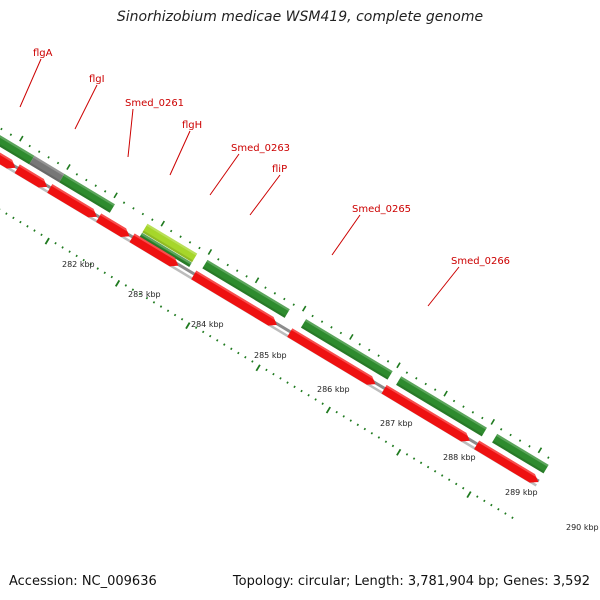  Describe the element at coordinates (83, 581) in the screenshot. I see `accession-text: Accession: NC_009636` at that location.